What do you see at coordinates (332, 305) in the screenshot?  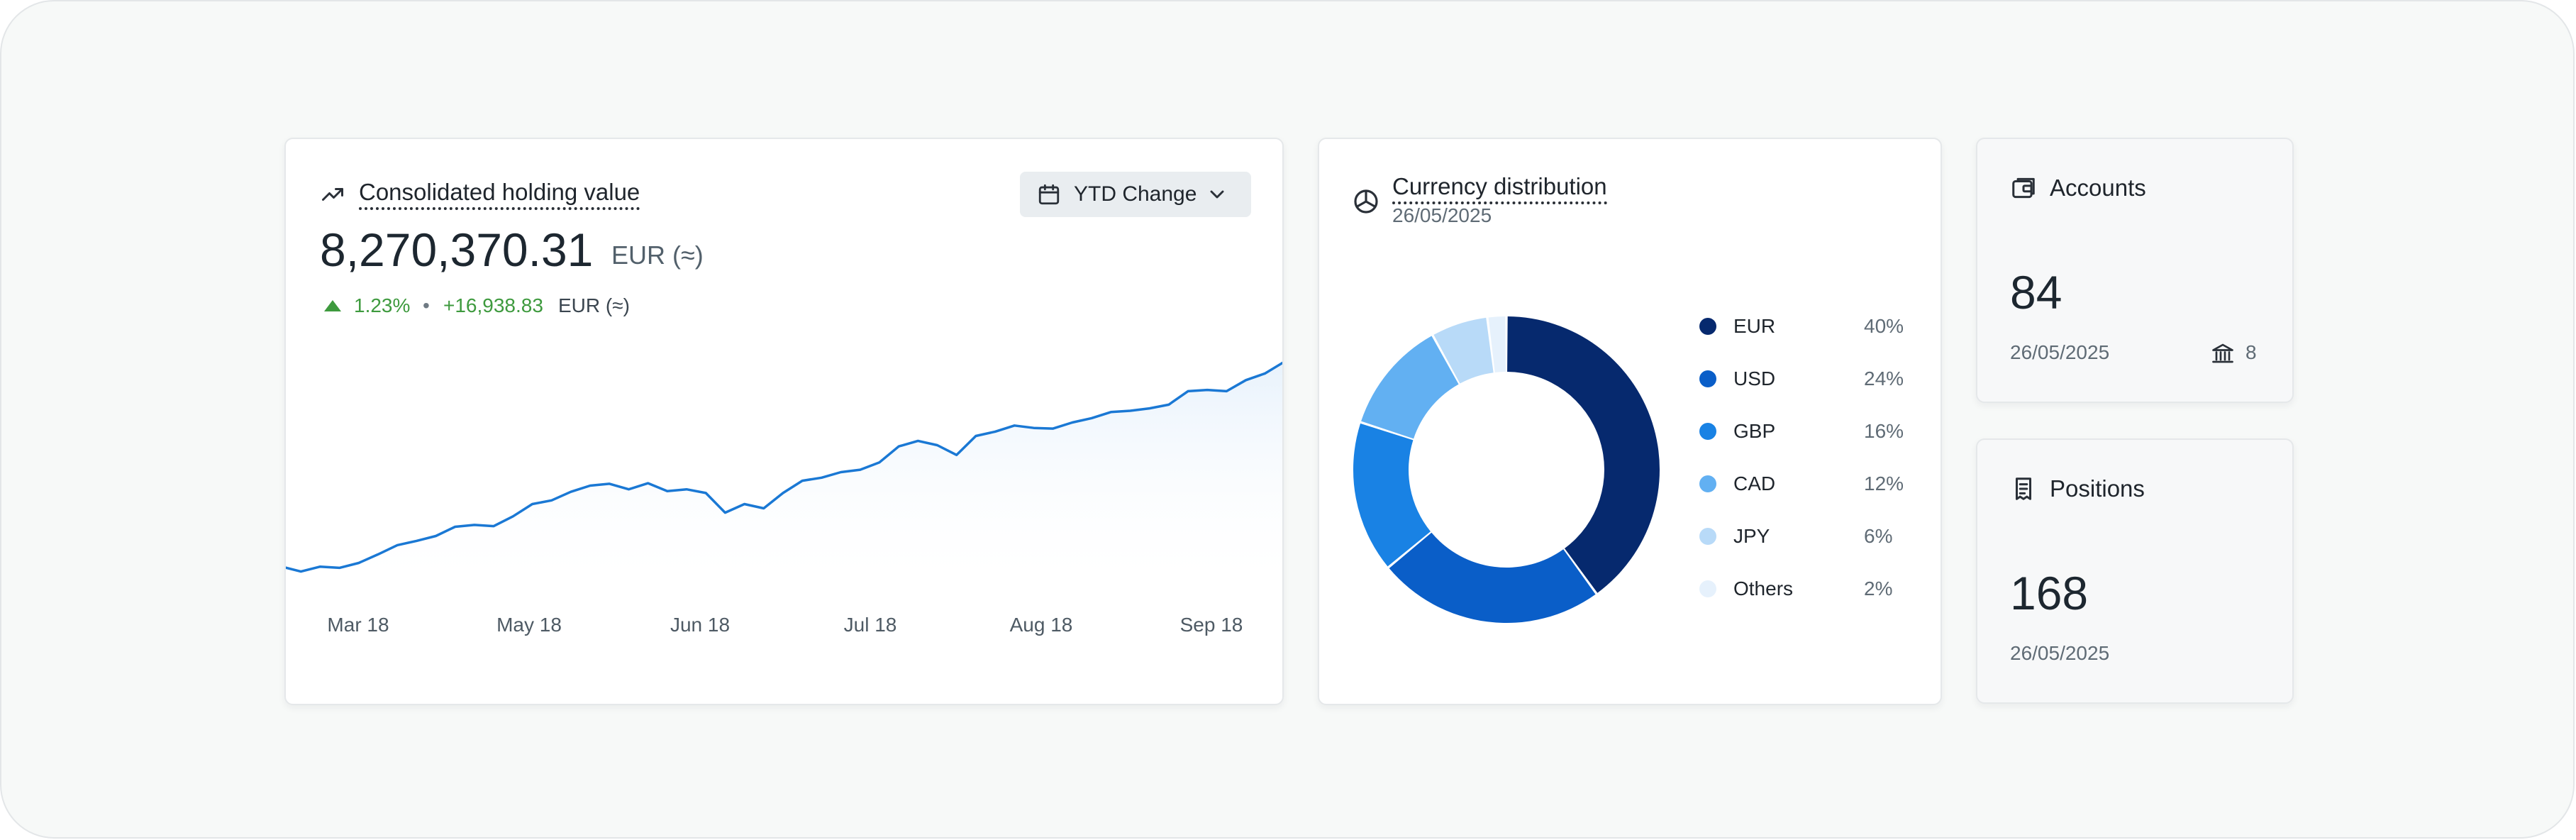 I see `arrow-up-icon` at bounding box center [332, 305].